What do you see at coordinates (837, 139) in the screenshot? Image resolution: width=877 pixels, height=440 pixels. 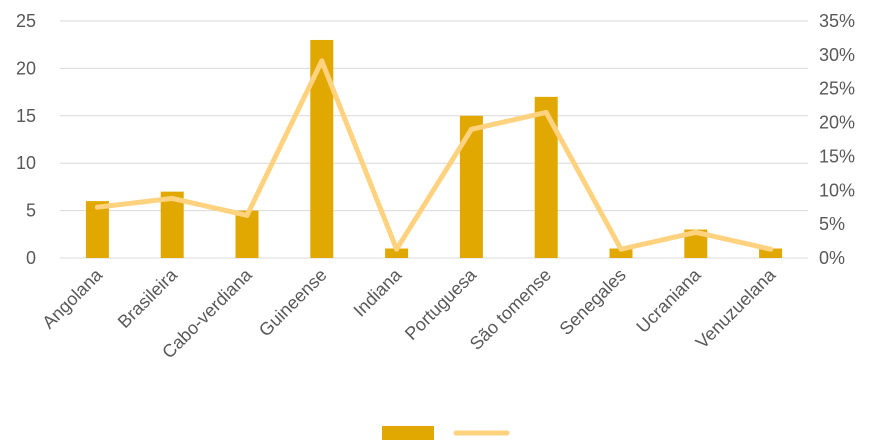 I see `right-axis: 0% 5% 10% 15% 20% 25% 30% 35%` at bounding box center [837, 139].